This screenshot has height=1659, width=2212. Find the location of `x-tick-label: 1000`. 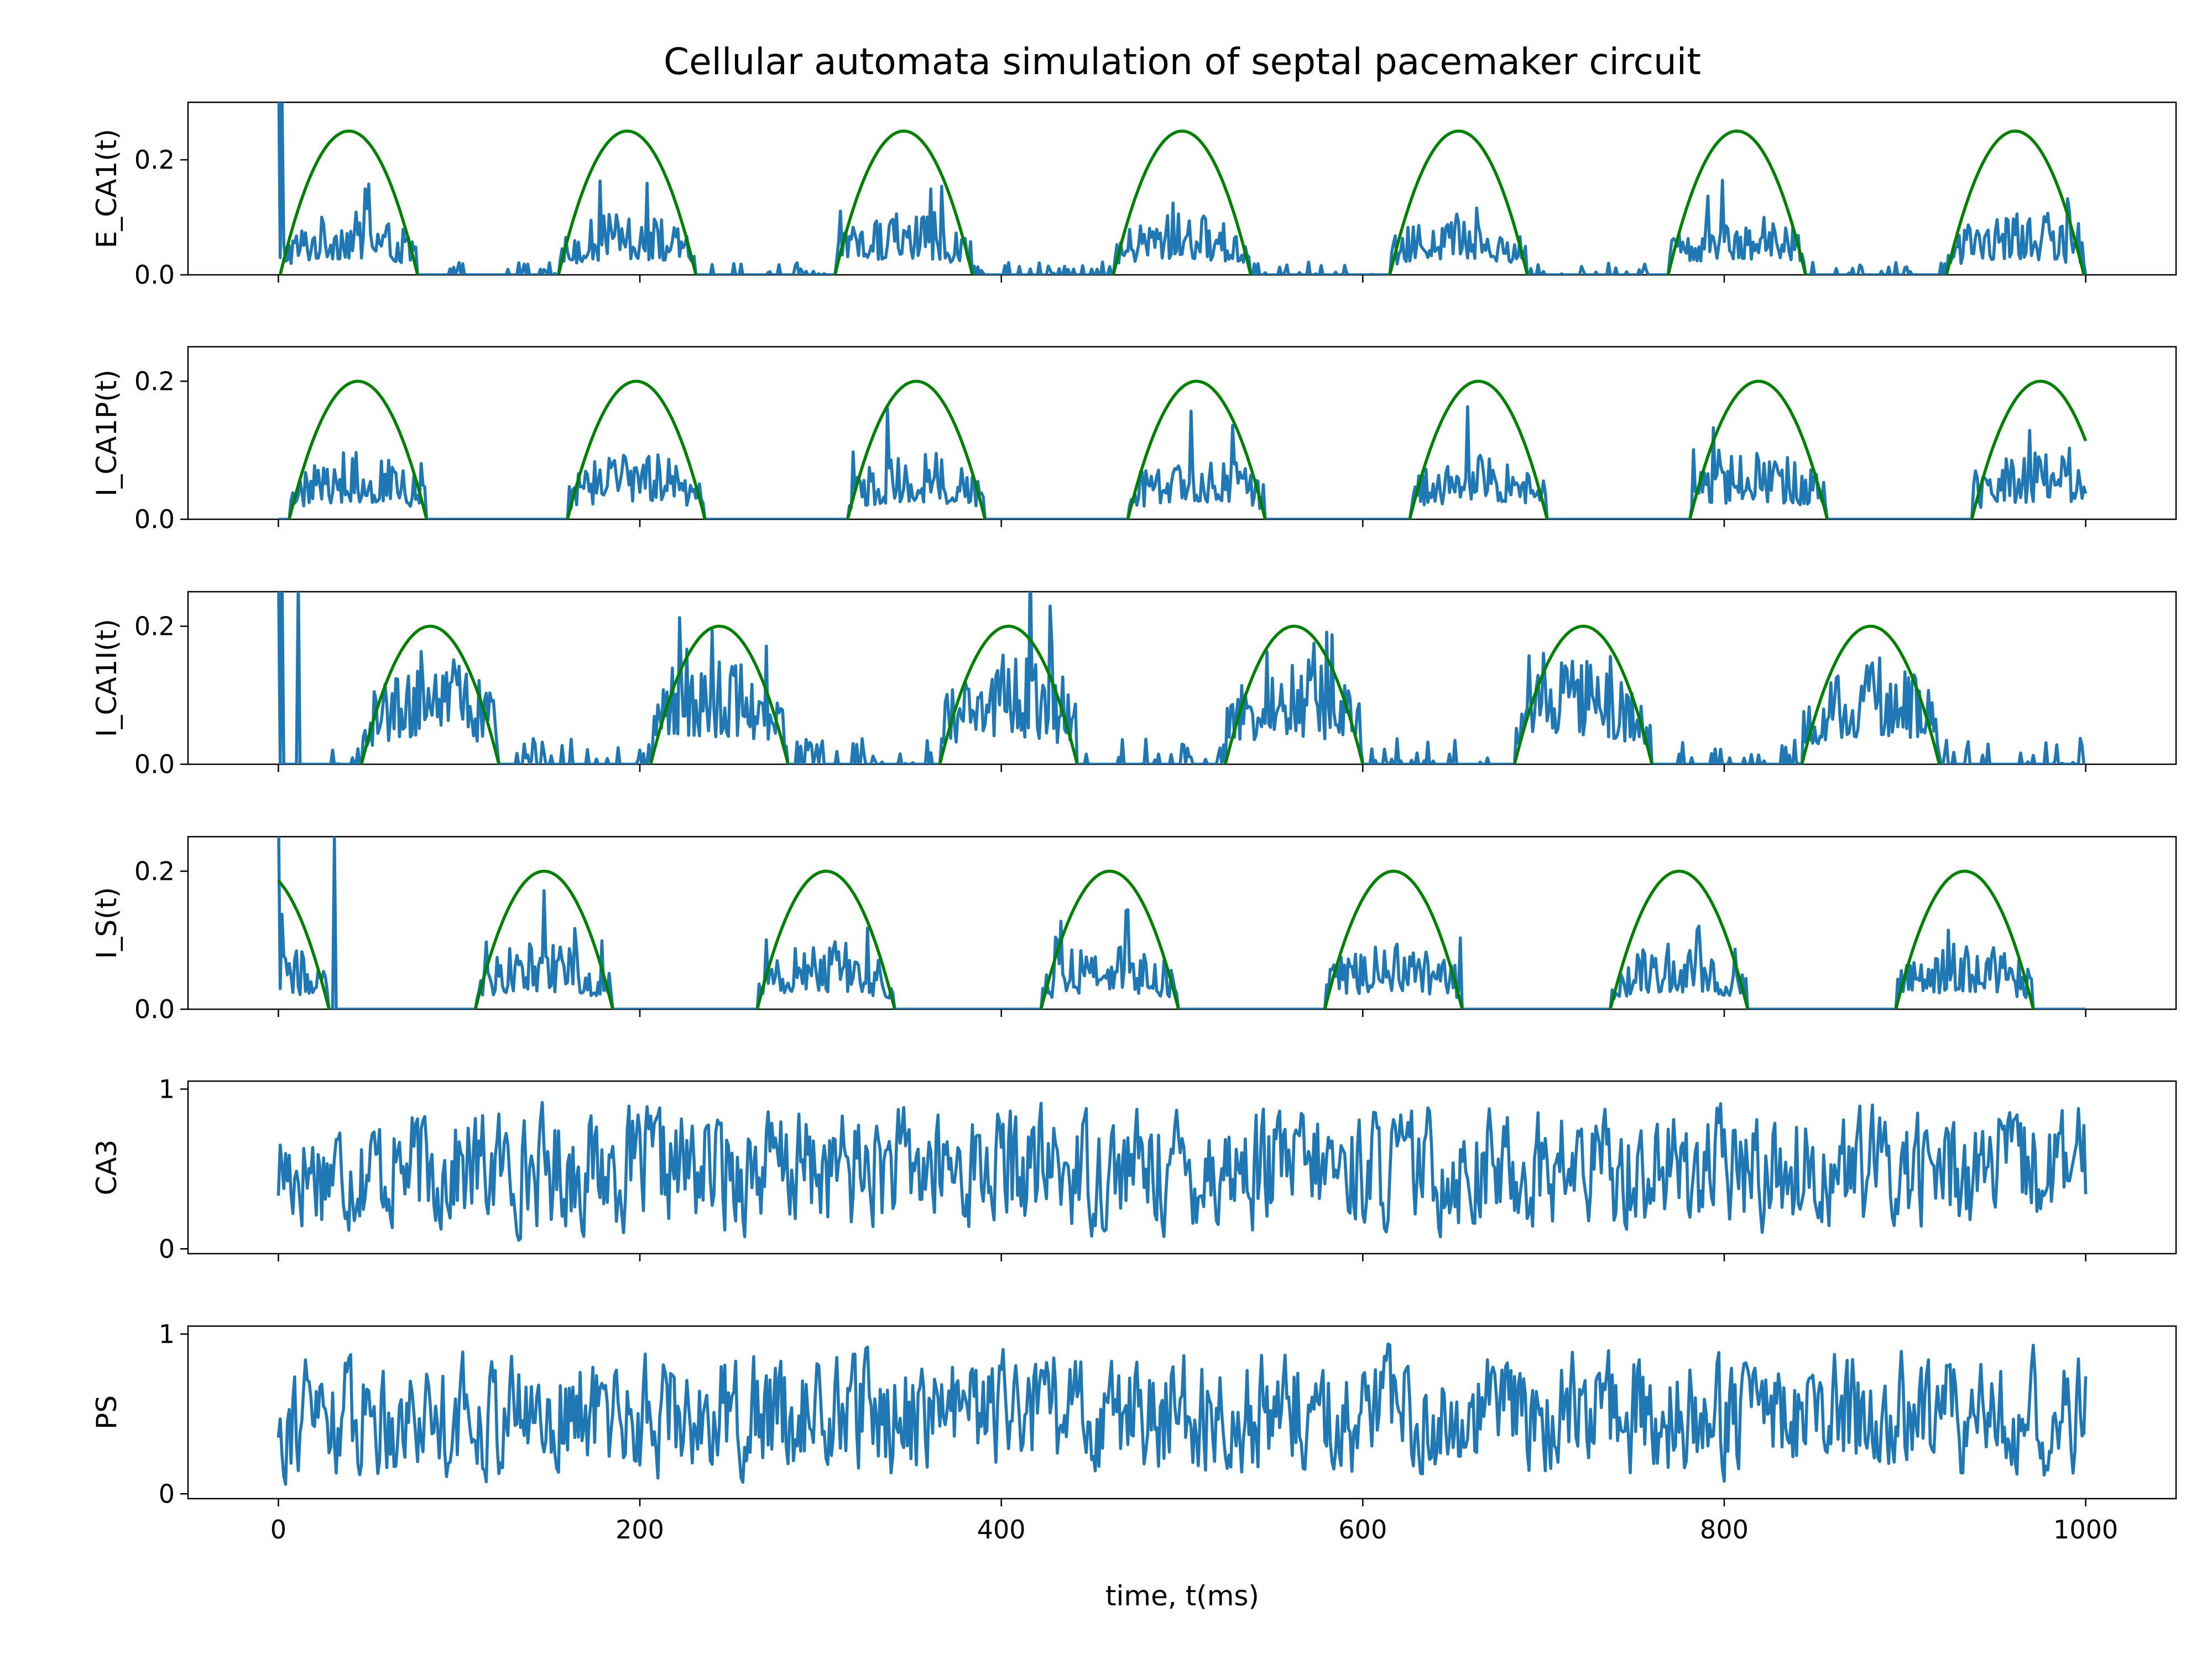

x-tick-label: 1000 is located at coordinates (2085, 1530).